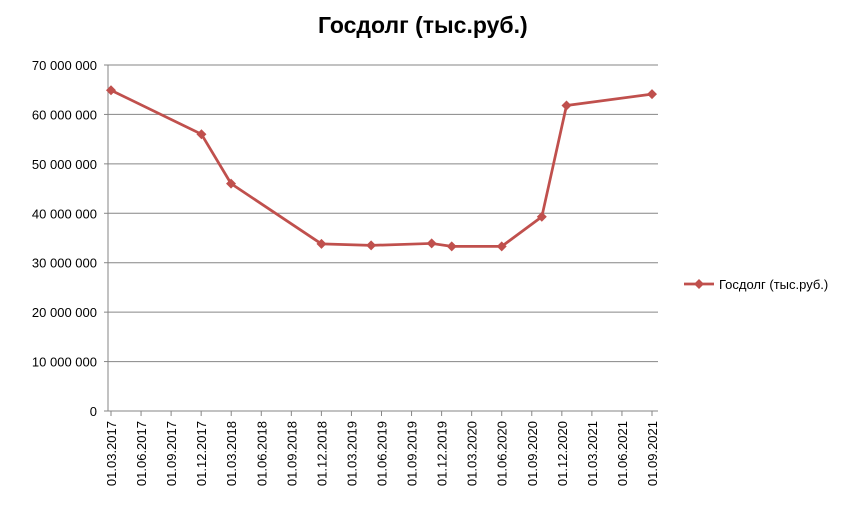 This screenshot has width=853, height=514. Describe the element at coordinates (261, 453) in the screenshot. I see `x-tick-label: 01.06.2018` at that location.